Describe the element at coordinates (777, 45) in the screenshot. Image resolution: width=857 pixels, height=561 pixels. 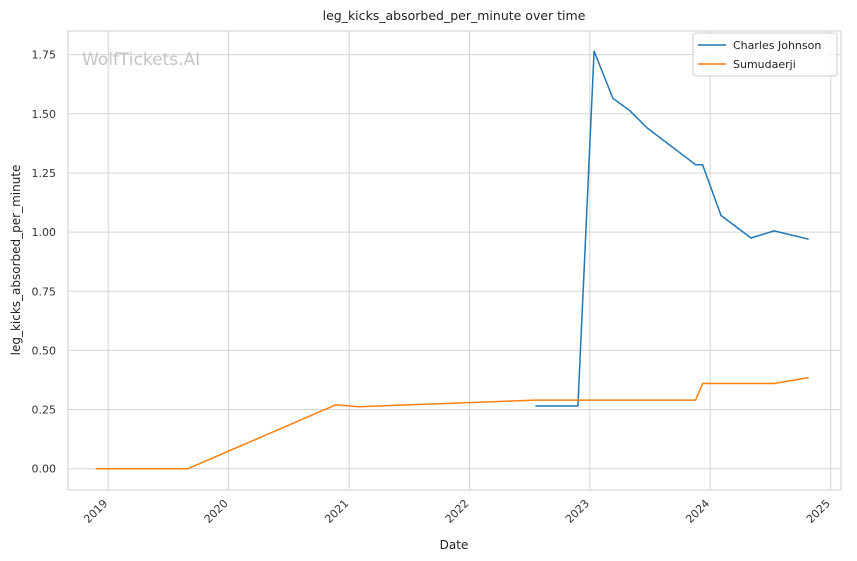
I see `legend-label: Charles Johnson` at that location.